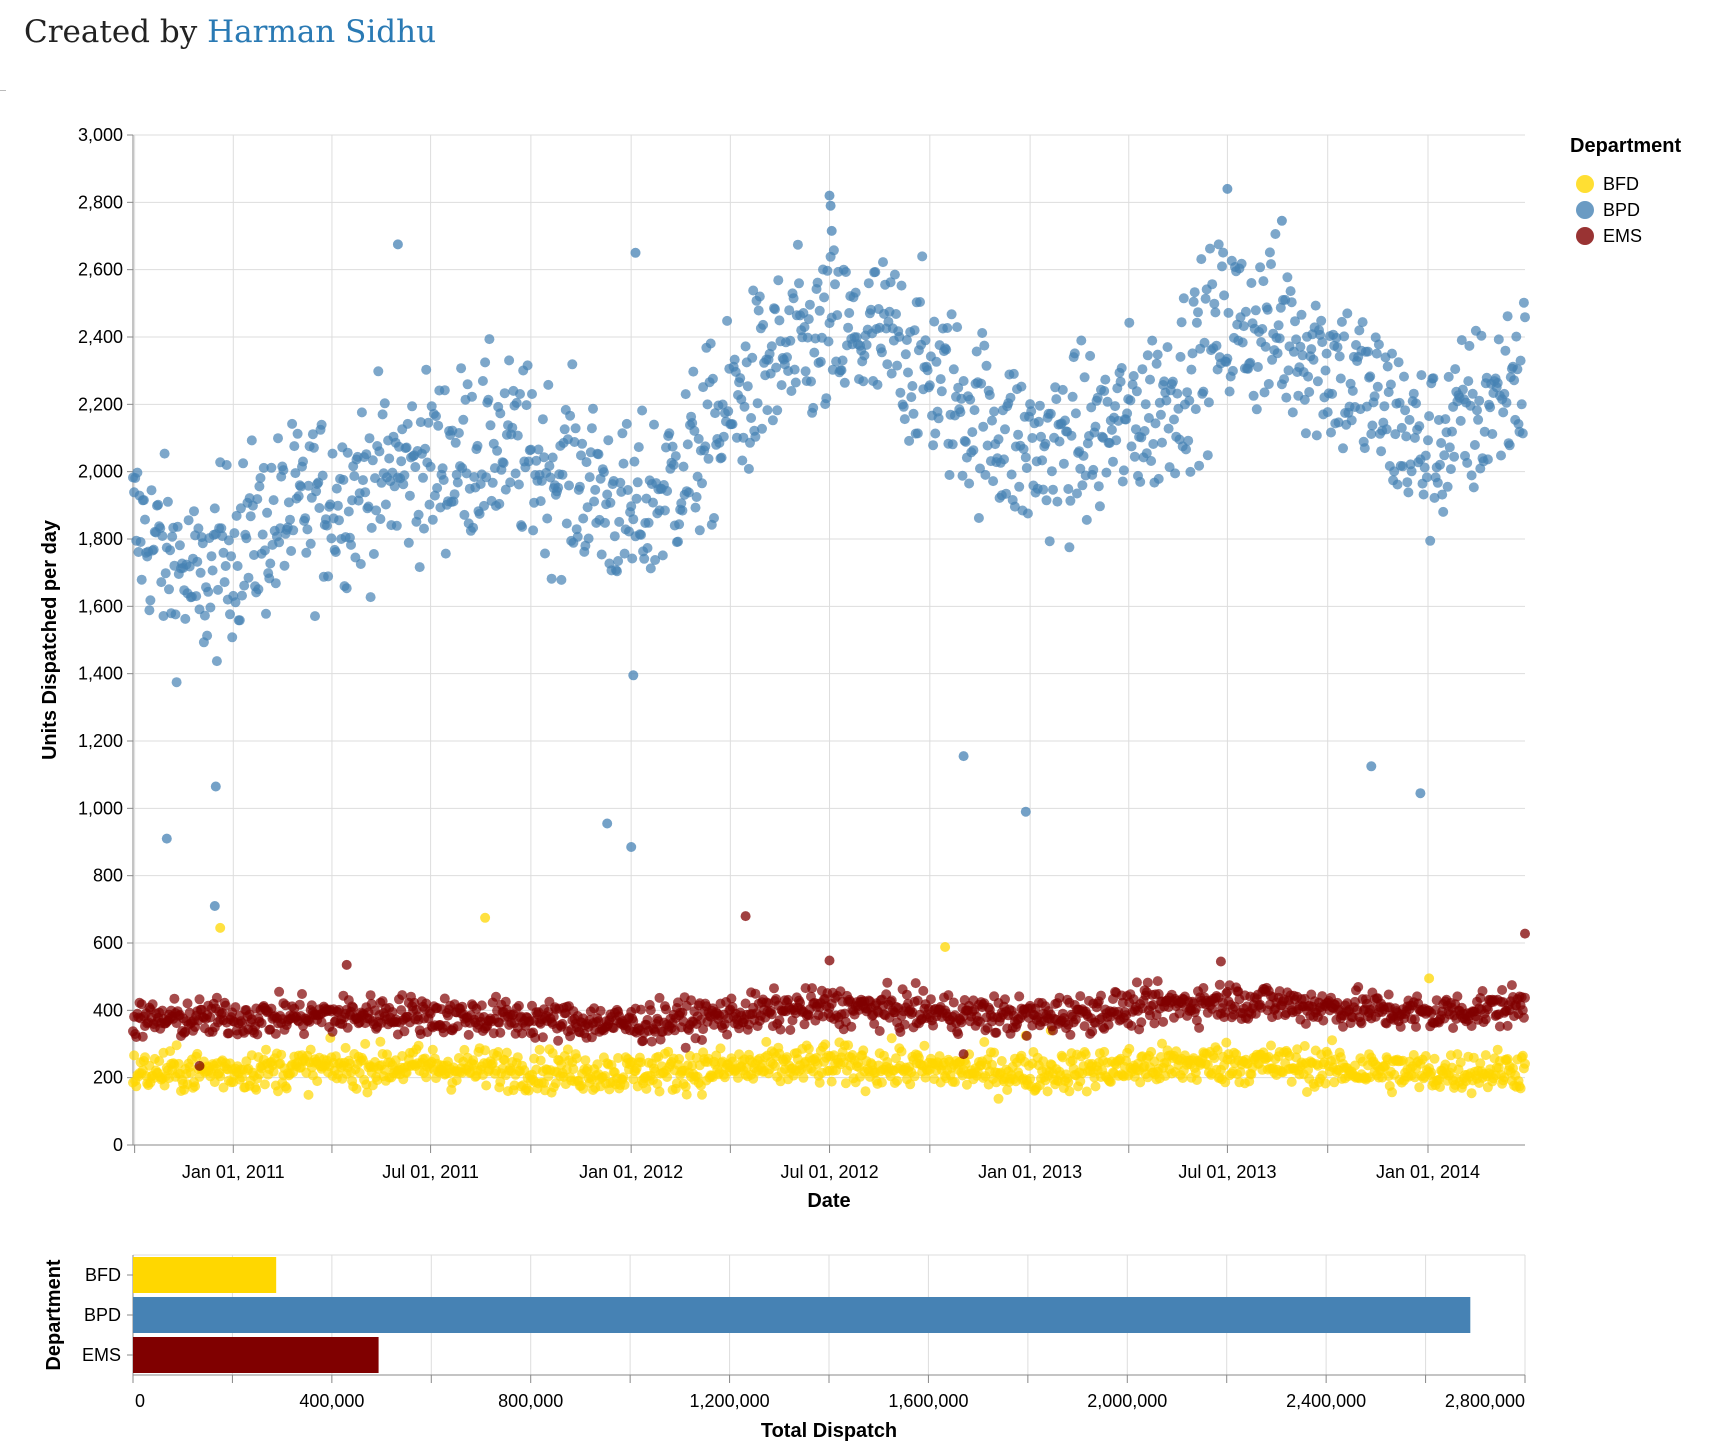 The height and width of the screenshot is (1448, 1716). What do you see at coordinates (108, 1010) in the screenshot?
I see `y-tick-label: 400` at bounding box center [108, 1010].